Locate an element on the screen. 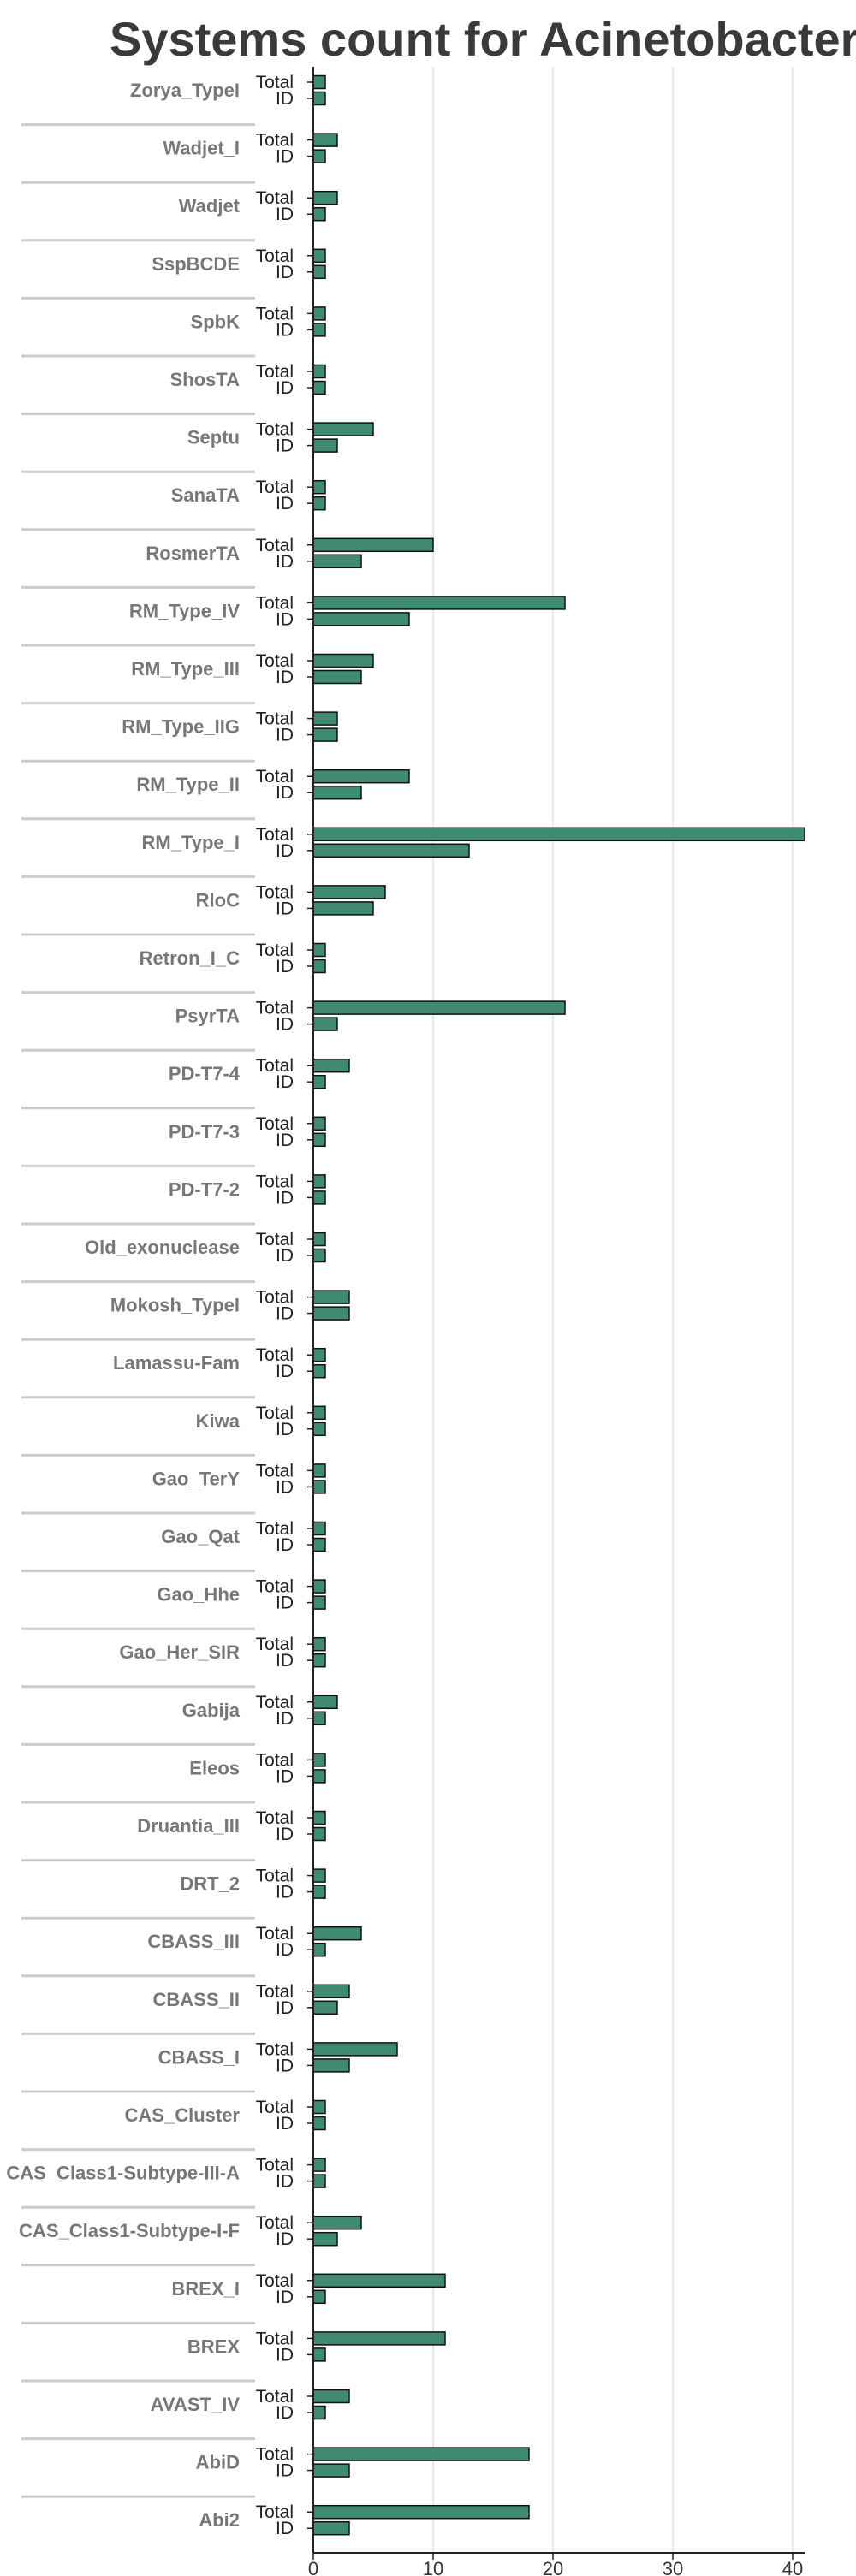  category-label: Abi2 is located at coordinates (219, 2520).